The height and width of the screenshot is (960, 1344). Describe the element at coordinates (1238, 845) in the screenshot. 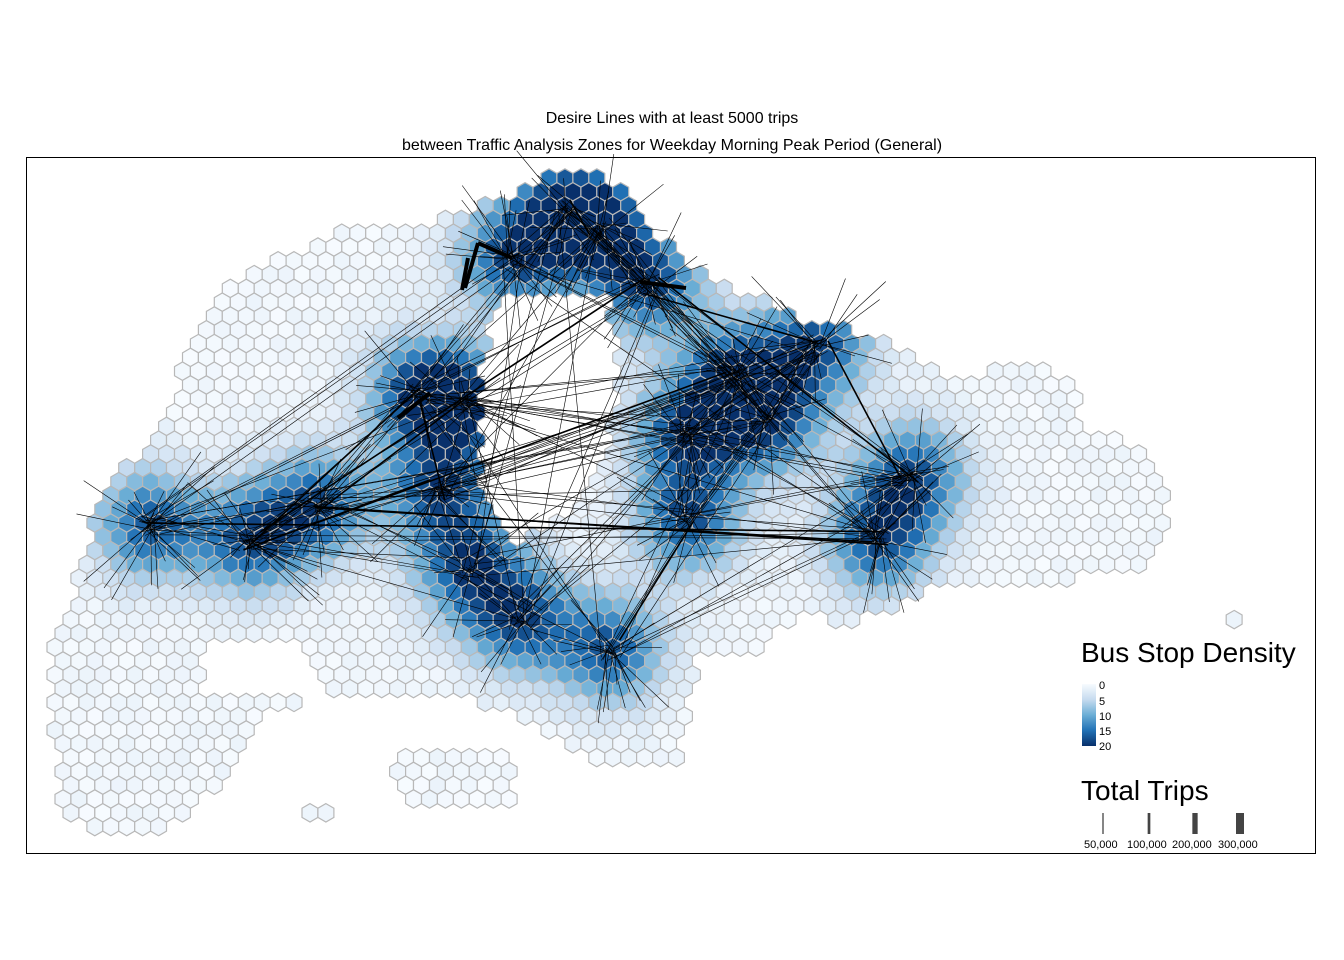

I see `trips-legend-label: 300,000` at that location.